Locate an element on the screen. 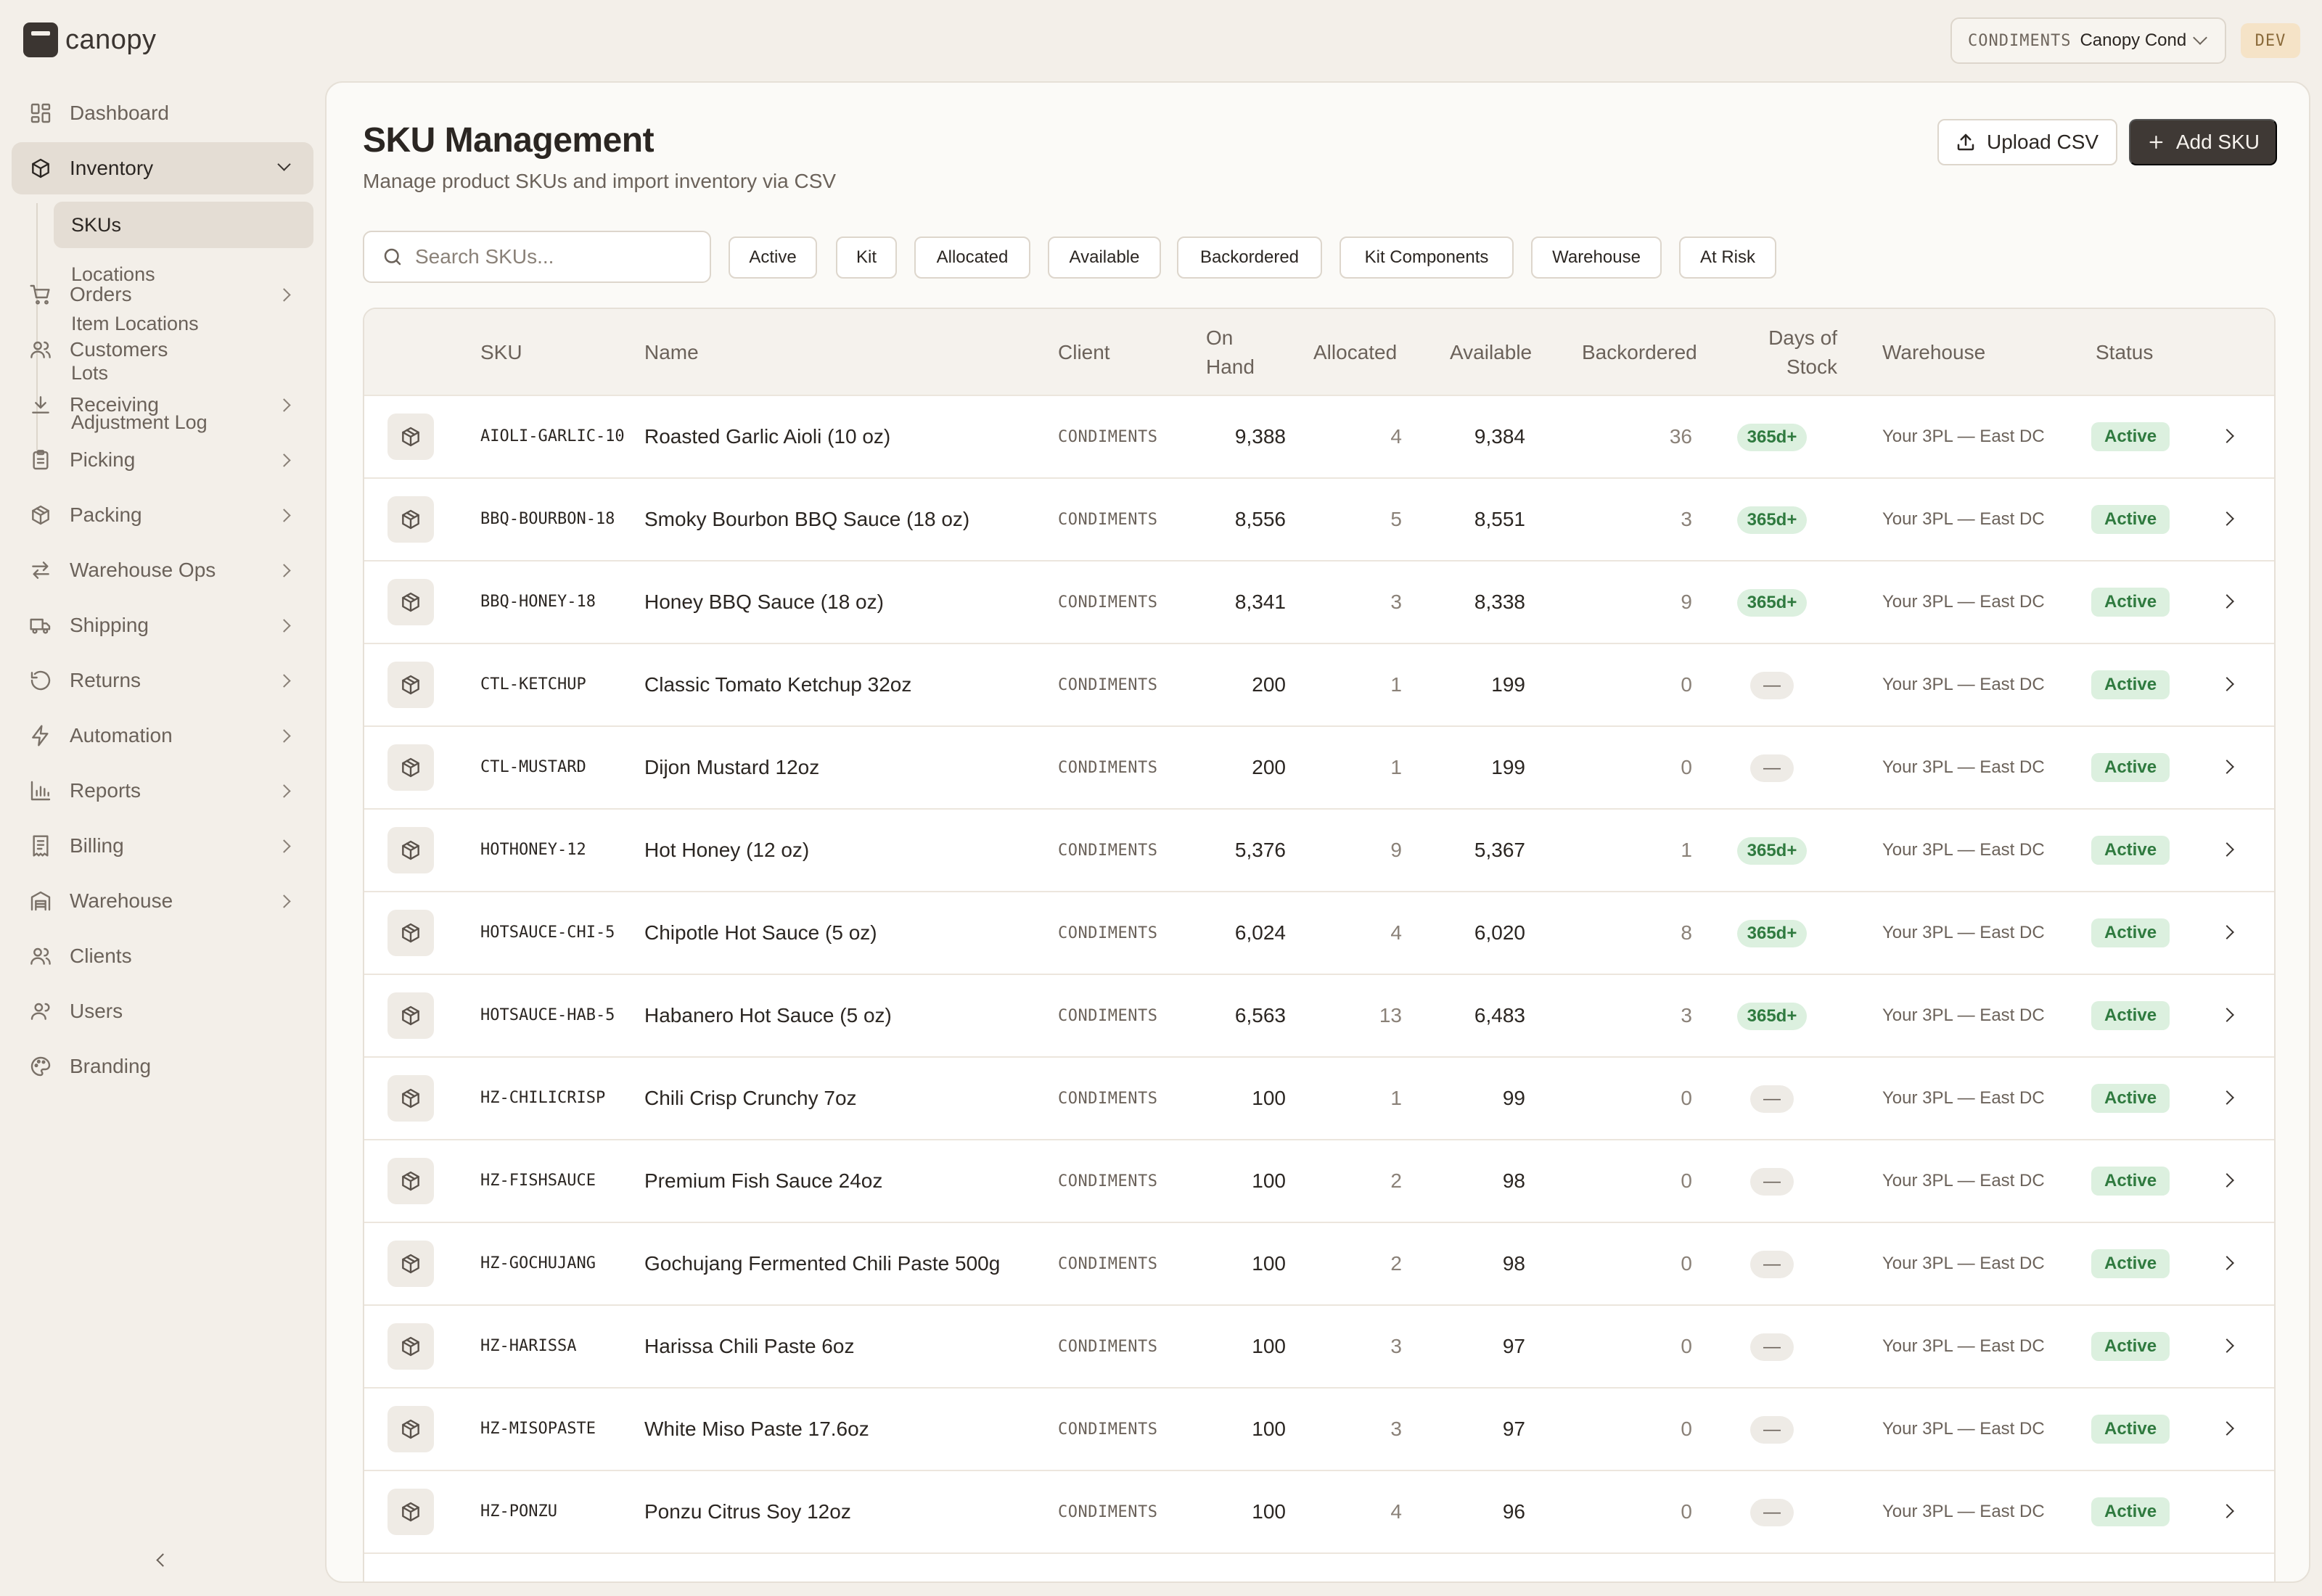 Image resolution: width=2322 pixels, height=1596 pixels. col-header-warehouse: Warehouse is located at coordinates (1934, 352).